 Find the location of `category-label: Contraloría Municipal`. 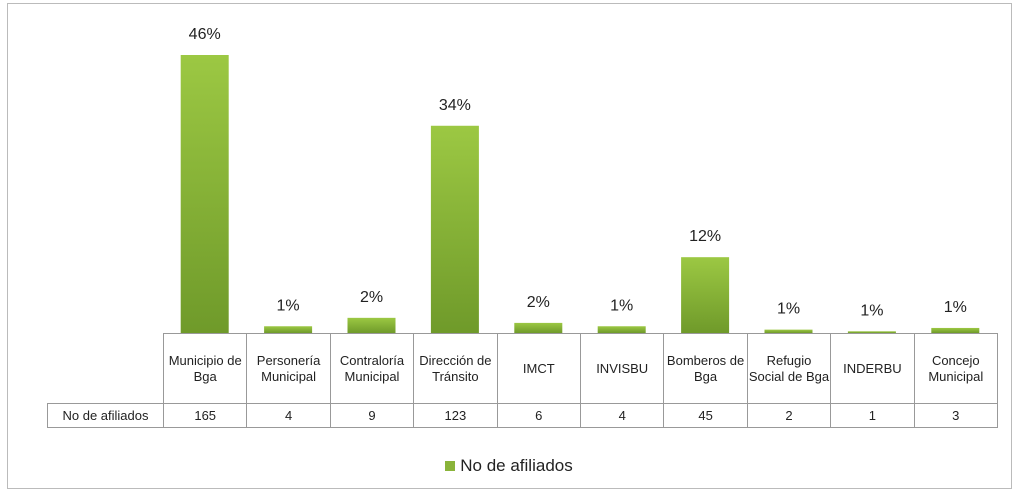

category-label: Contraloría Municipal is located at coordinates (372, 368).